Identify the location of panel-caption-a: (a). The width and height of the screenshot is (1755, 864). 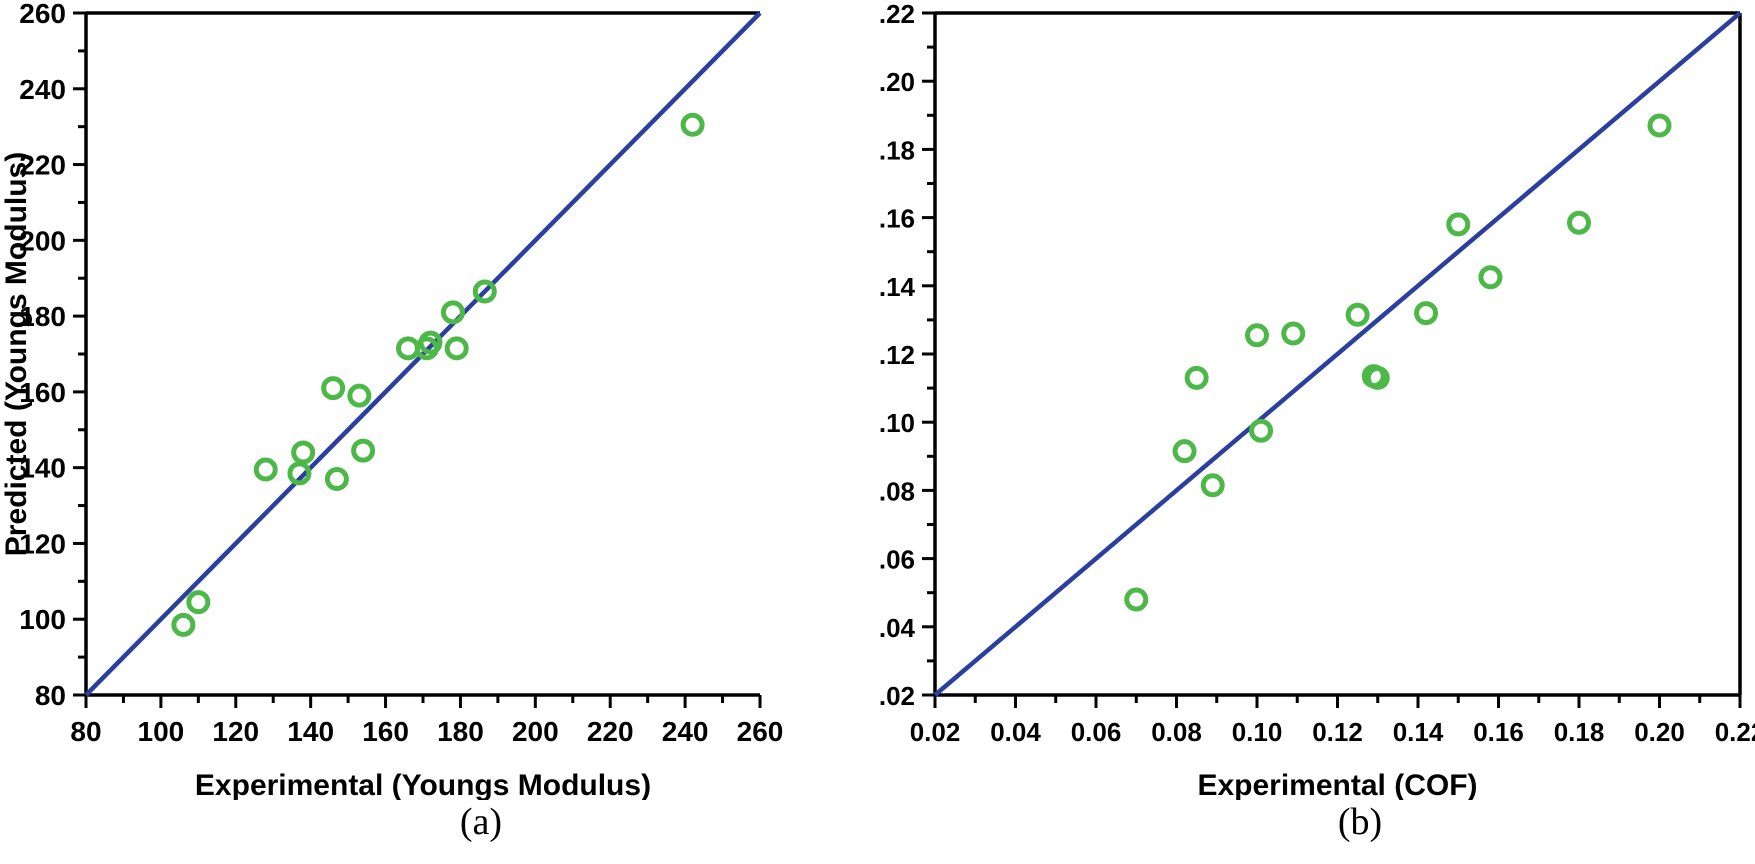
(481, 822).